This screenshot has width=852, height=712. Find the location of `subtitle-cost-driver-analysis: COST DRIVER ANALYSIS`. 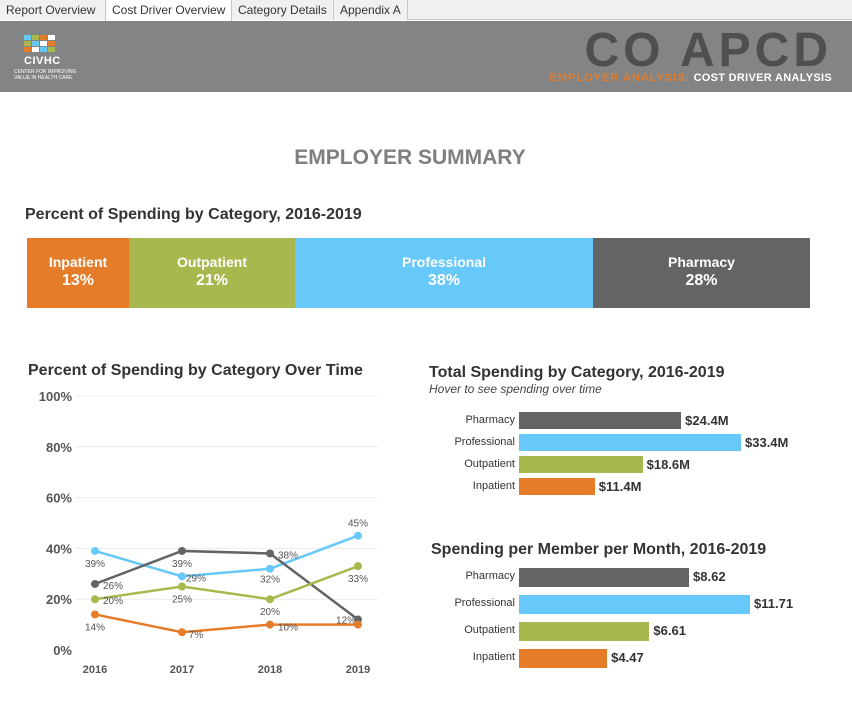

subtitle-cost-driver-analysis: COST DRIVER ANALYSIS is located at coordinates (762, 78).